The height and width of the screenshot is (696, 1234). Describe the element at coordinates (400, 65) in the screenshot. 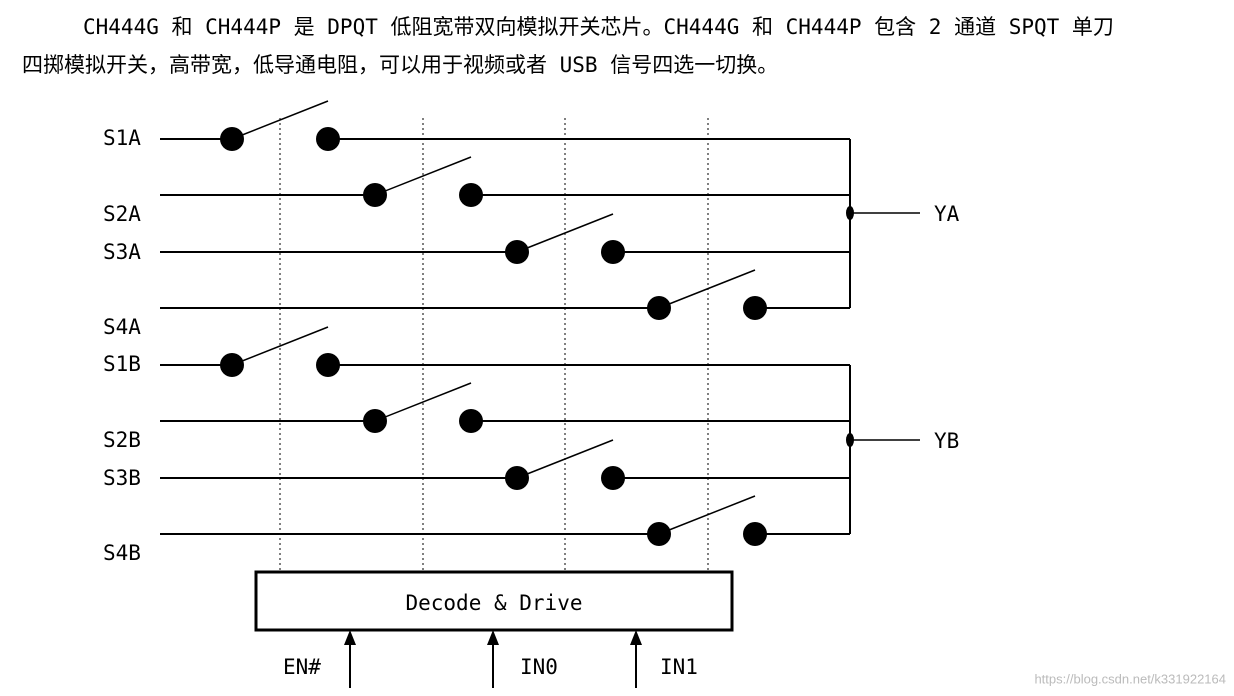

I see `paragraph-line: 四掷模拟开关，高带宽，低导通电阻，可以用于视频或者 USB 信号四选一切换。` at that location.